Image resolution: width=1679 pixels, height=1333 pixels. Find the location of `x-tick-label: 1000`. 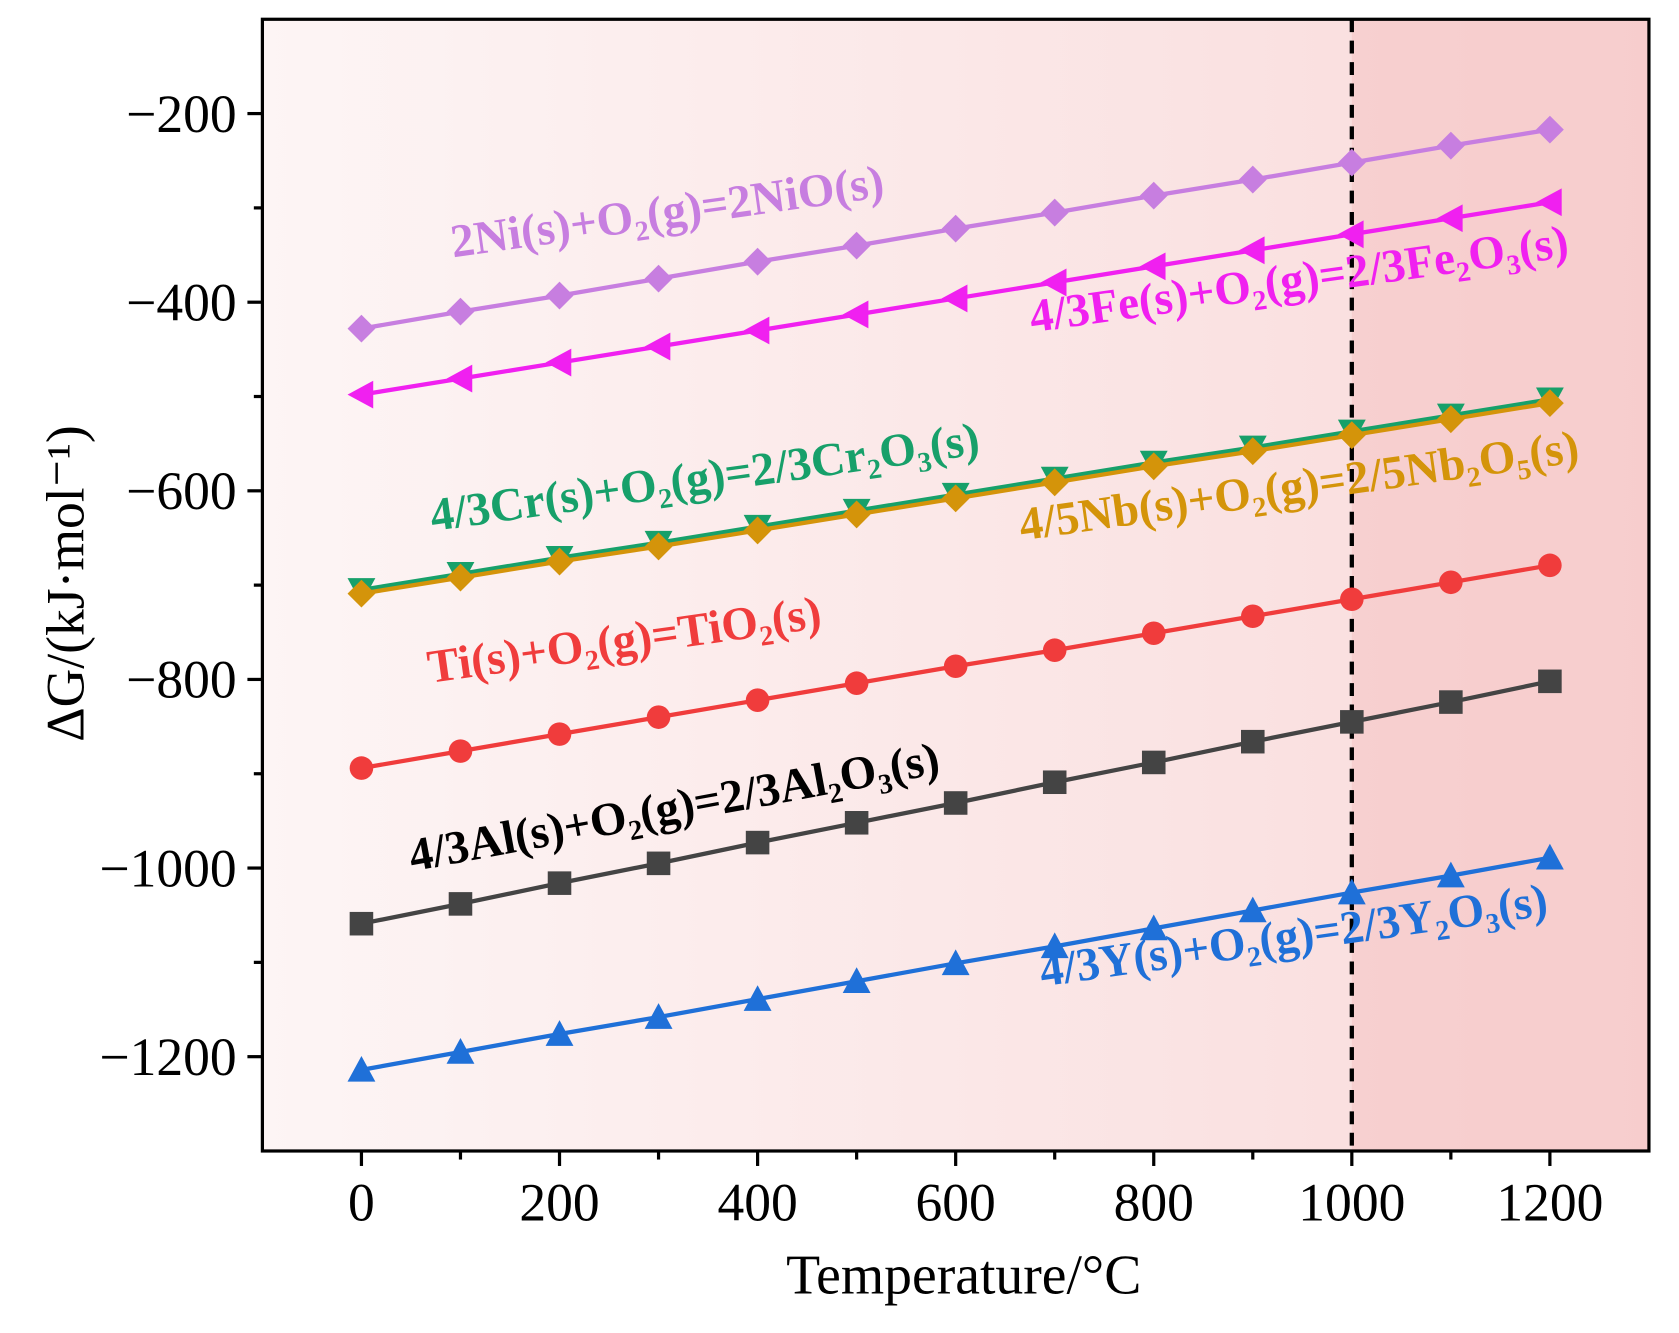

x-tick-label: 1000 is located at coordinates (1351, 1203).